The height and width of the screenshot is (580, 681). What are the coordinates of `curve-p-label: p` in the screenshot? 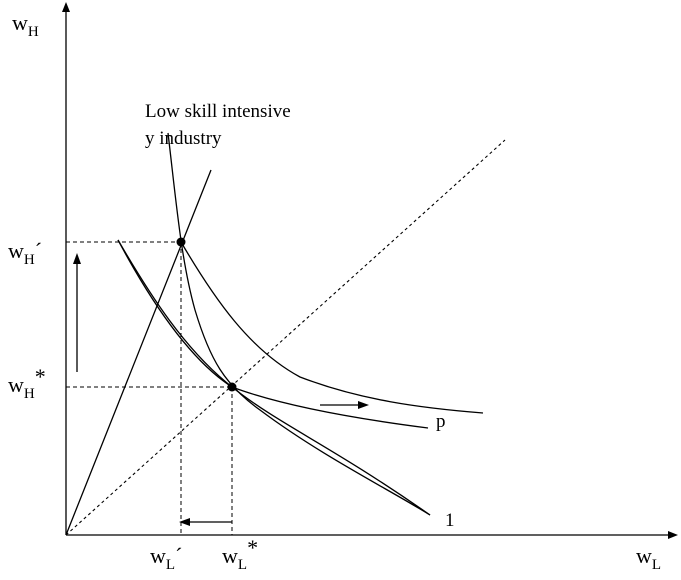 It's located at (441, 421).